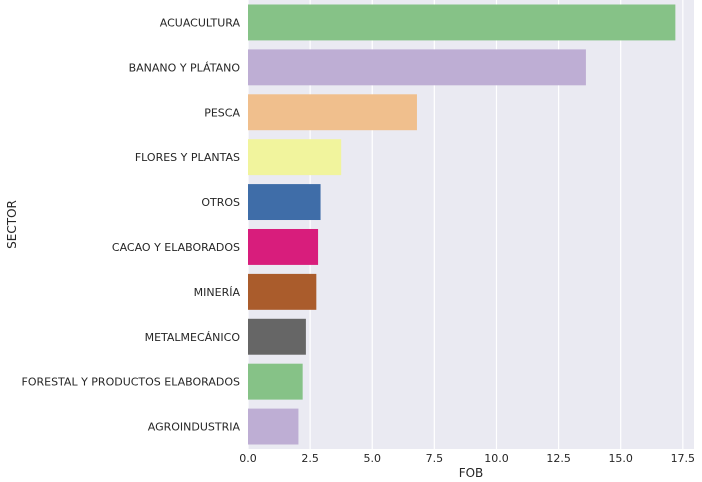  Describe the element at coordinates (217, 292) in the screenshot. I see `category-label: MINERÍA` at that location.